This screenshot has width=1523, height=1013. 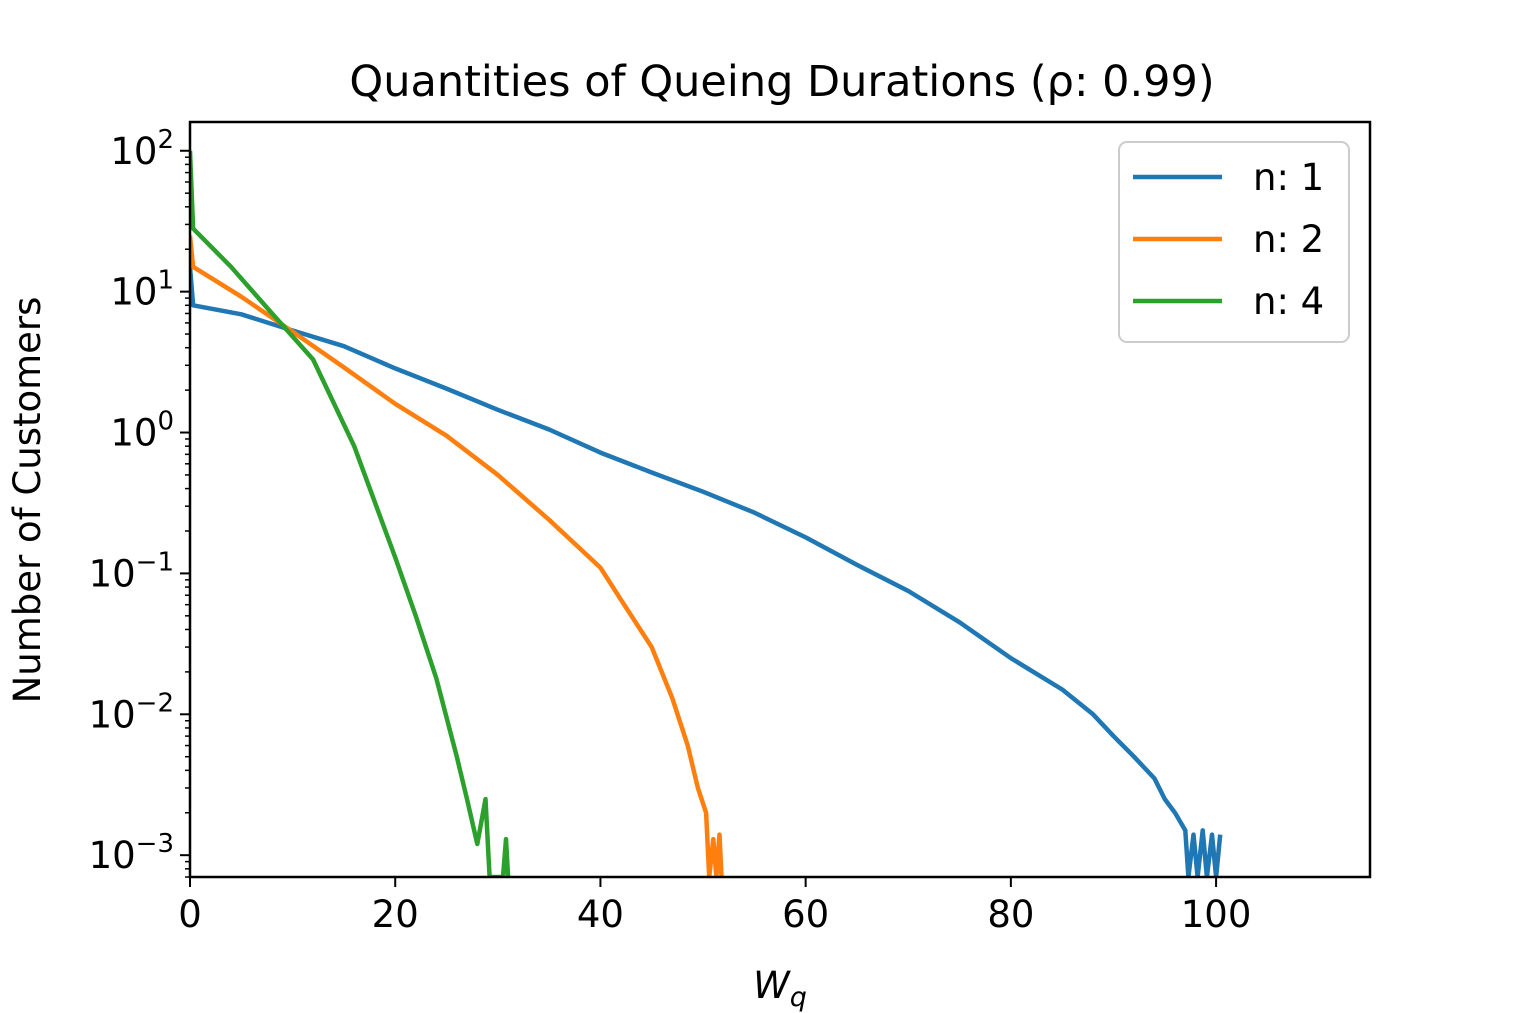 I want to click on x-tick-label: 60, so click(x=805, y=914).